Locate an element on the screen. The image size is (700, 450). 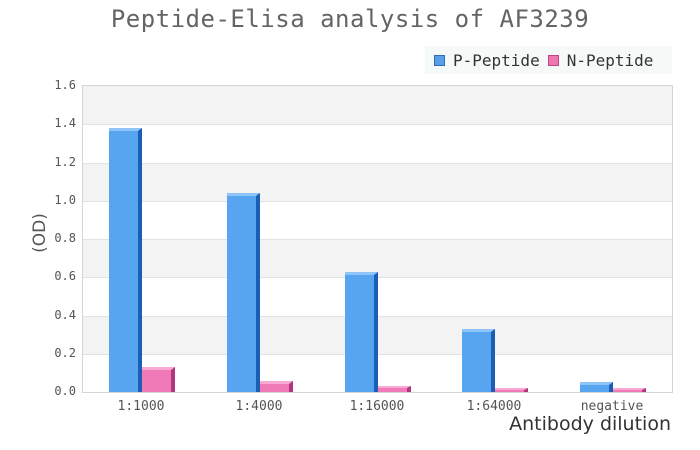
legend-item-n-peptide: N-Peptide is located at coordinates (600, 60).